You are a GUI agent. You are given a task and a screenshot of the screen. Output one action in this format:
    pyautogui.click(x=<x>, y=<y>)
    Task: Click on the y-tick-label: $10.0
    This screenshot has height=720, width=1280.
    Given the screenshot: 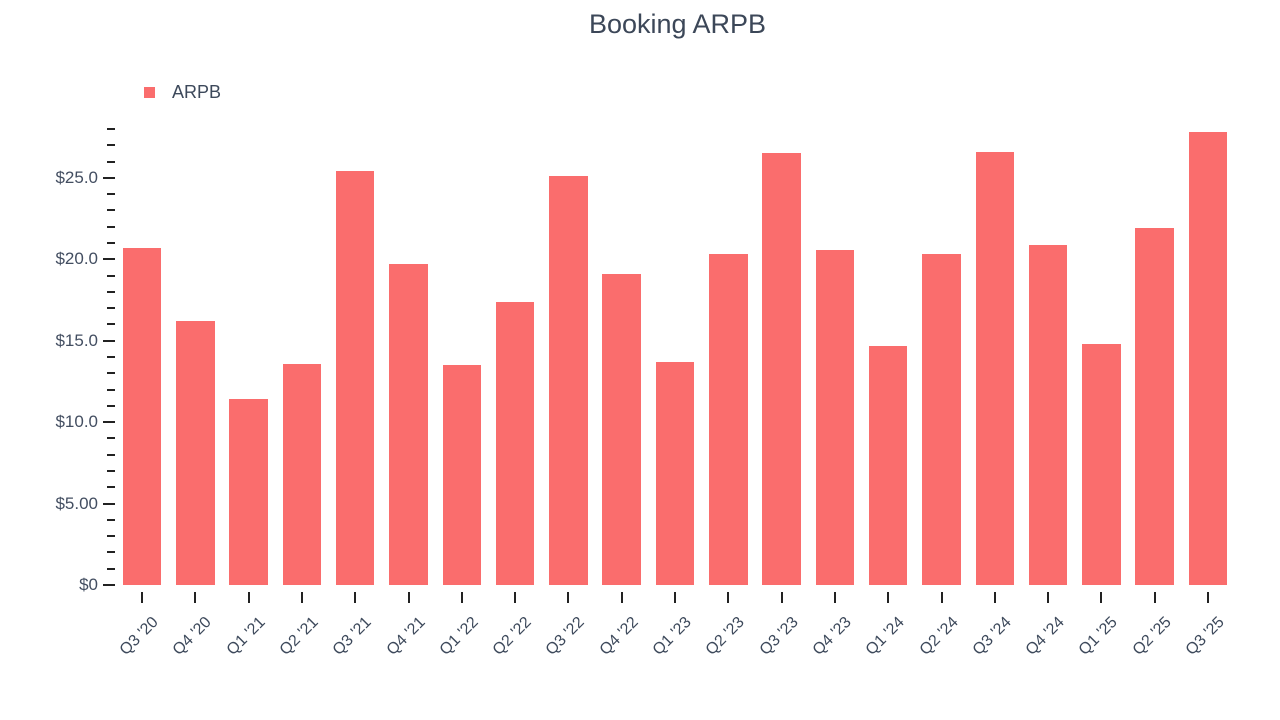 What is the action you would take?
    pyautogui.click(x=76, y=422)
    